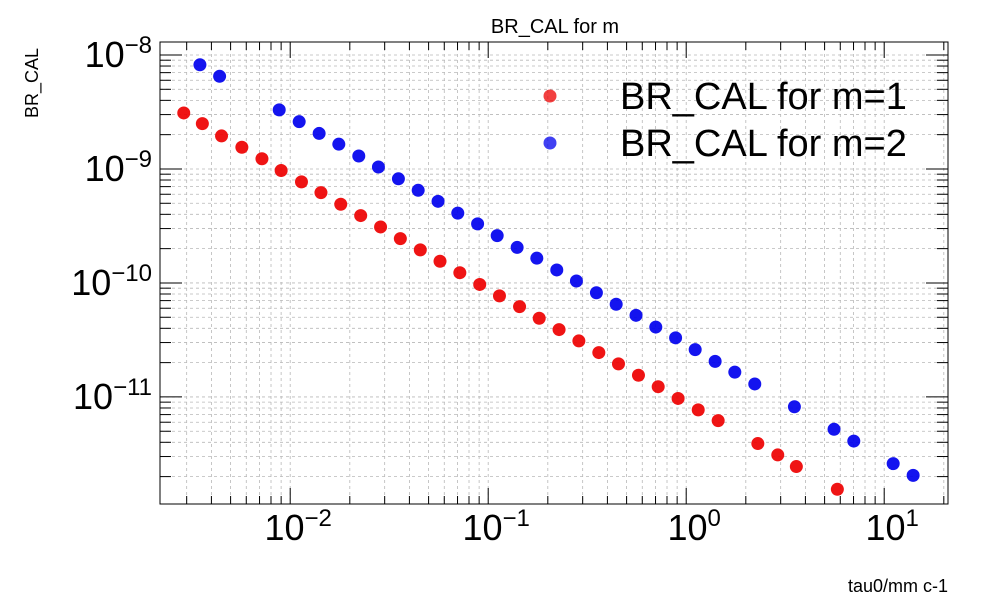 This screenshot has height=600, width=1000. What do you see at coordinates (118, 167) in the screenshot?
I see `y-tick-label: 10⁻⁹` at bounding box center [118, 167].